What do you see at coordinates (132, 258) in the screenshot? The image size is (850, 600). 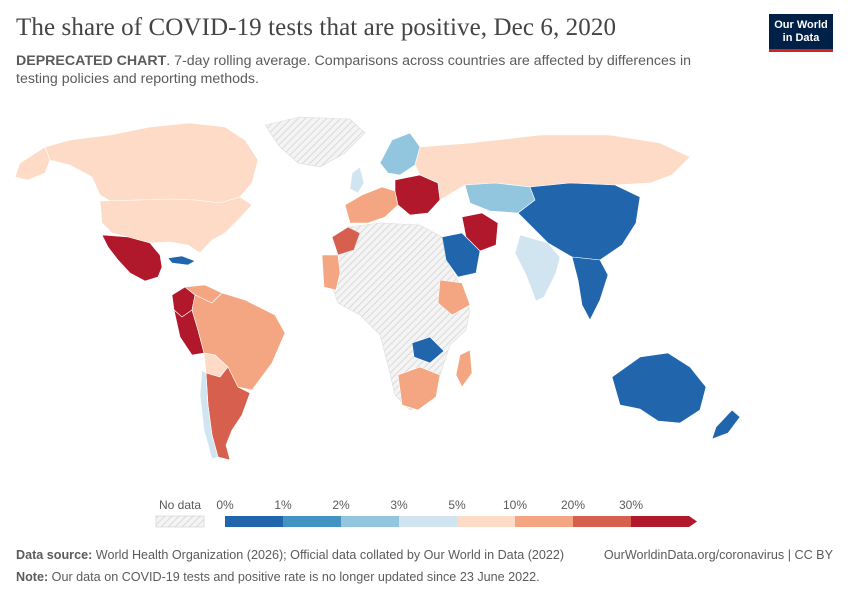 I see `region-mexico` at bounding box center [132, 258].